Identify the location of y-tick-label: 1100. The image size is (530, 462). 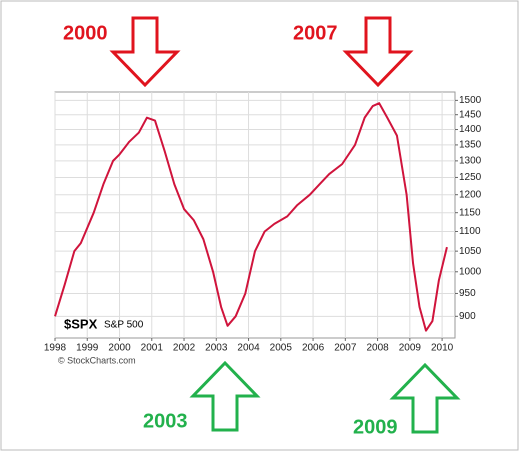
(470, 231).